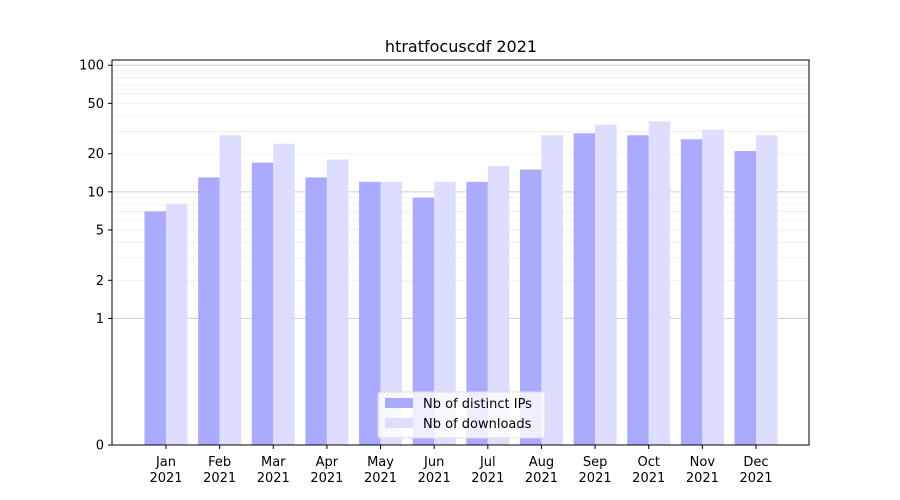  Describe the element at coordinates (100, 319) in the screenshot. I see `y-tick-label: 1` at that location.